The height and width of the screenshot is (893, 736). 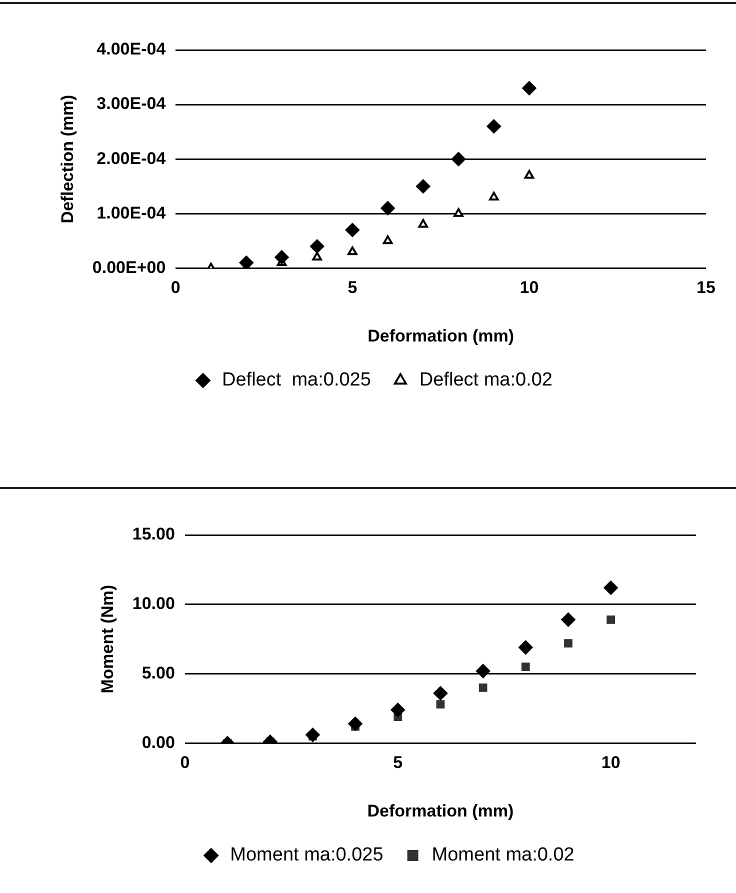 What do you see at coordinates (485, 380) in the screenshot?
I see `legend-label: Deflect ma:0.02` at bounding box center [485, 380].